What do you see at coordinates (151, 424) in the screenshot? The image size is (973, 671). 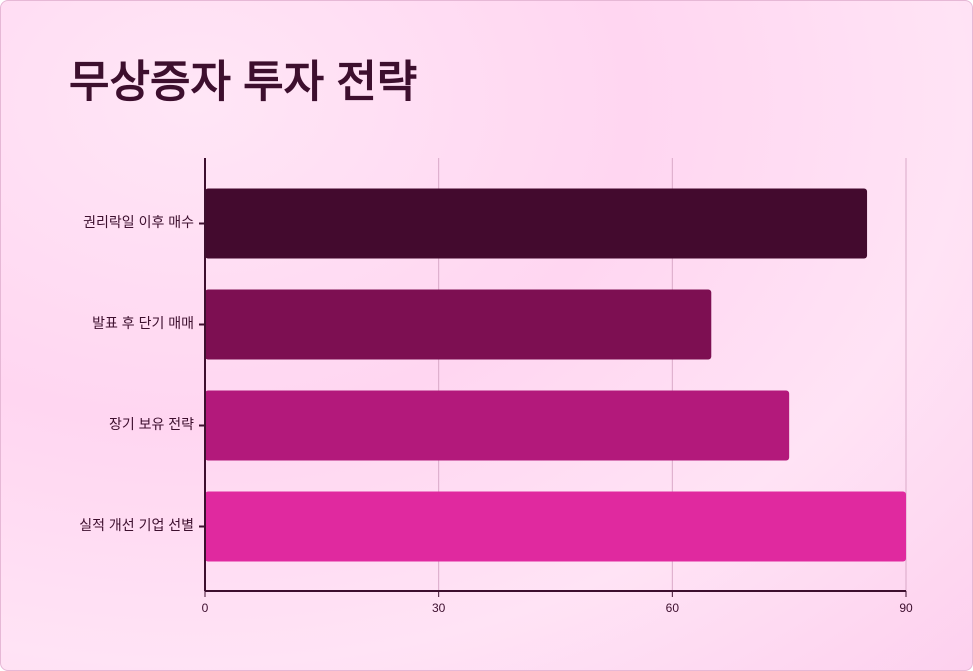 I see `y-tick-label: 장기 보유 전략` at bounding box center [151, 424].